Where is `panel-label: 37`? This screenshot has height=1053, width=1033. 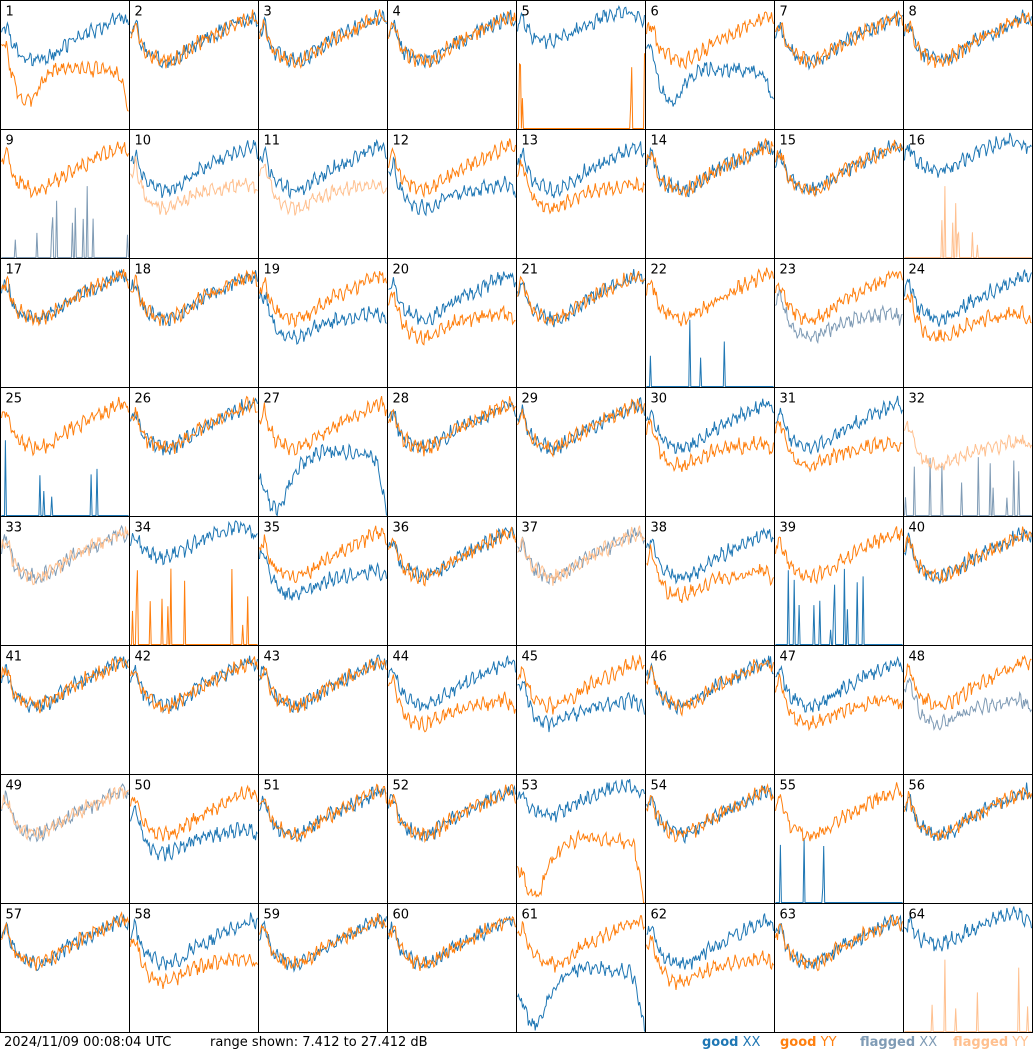 panel-label: 37 is located at coordinates (530, 528).